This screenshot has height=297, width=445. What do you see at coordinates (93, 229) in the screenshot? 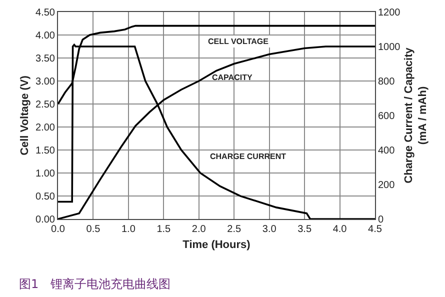
I see `x-tick-label: 0.5` at bounding box center [93, 229].